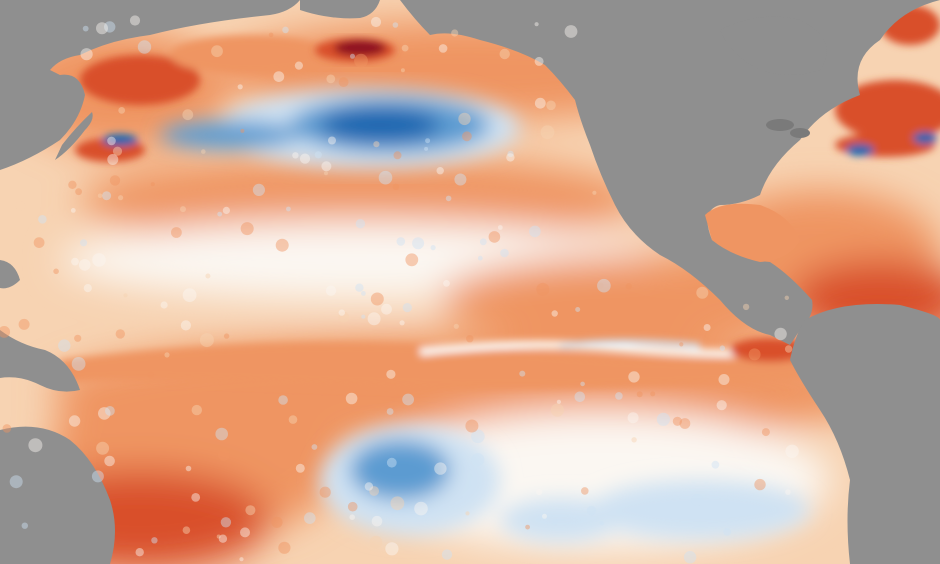 This screenshot has width=940, height=564. Describe the element at coordinates (355, 50) in the screenshot. I see `bering-sea-extreme-warm-anomaly` at that location.